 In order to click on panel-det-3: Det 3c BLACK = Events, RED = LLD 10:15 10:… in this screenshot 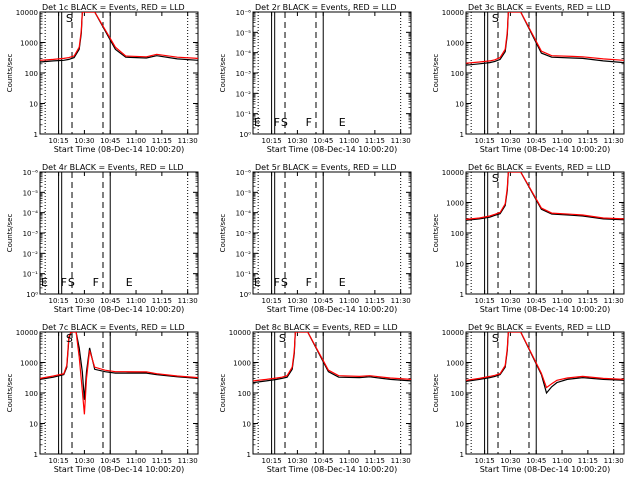, I will do `click(528, 78)`.